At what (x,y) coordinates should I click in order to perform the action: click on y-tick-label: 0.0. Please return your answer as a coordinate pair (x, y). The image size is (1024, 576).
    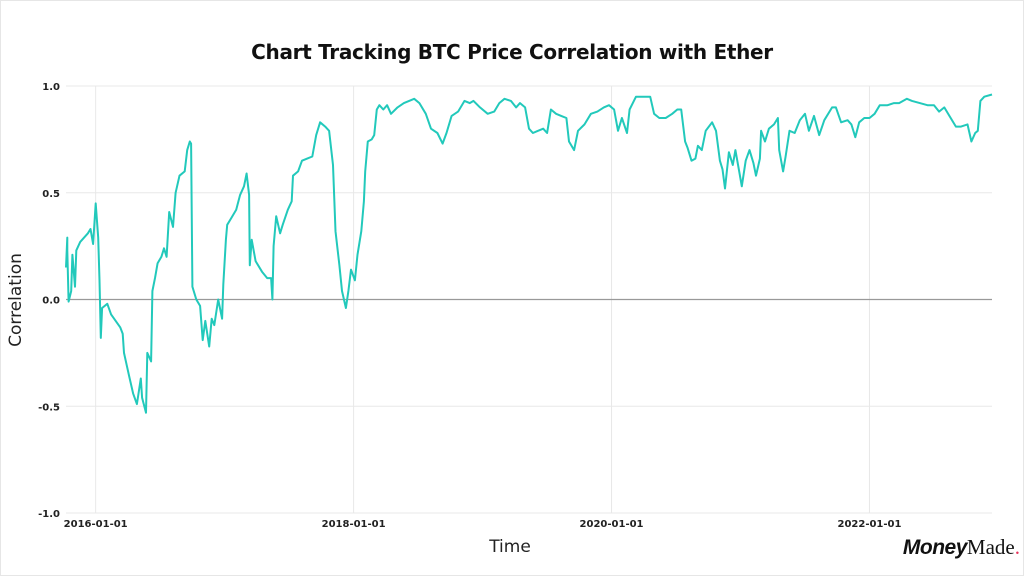
    Looking at the image, I should click on (51, 301).